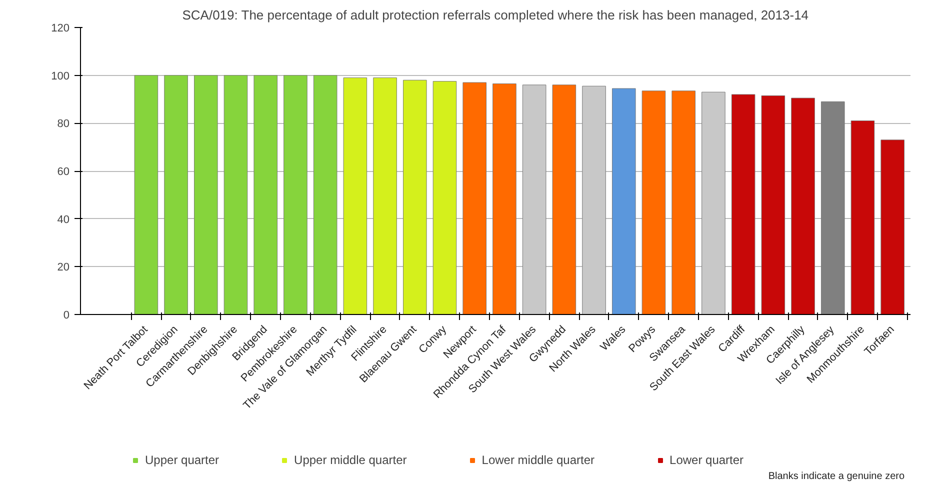  What do you see at coordinates (63, 124) in the screenshot?
I see `y-tick-label: 80` at bounding box center [63, 124].